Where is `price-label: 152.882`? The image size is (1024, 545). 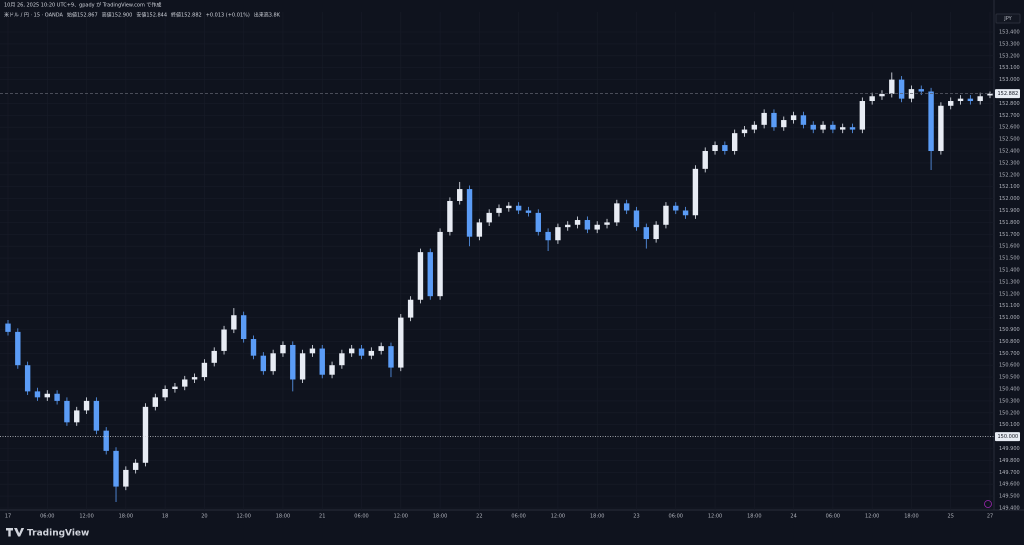 price-label: 152.882 is located at coordinates (1008, 94).